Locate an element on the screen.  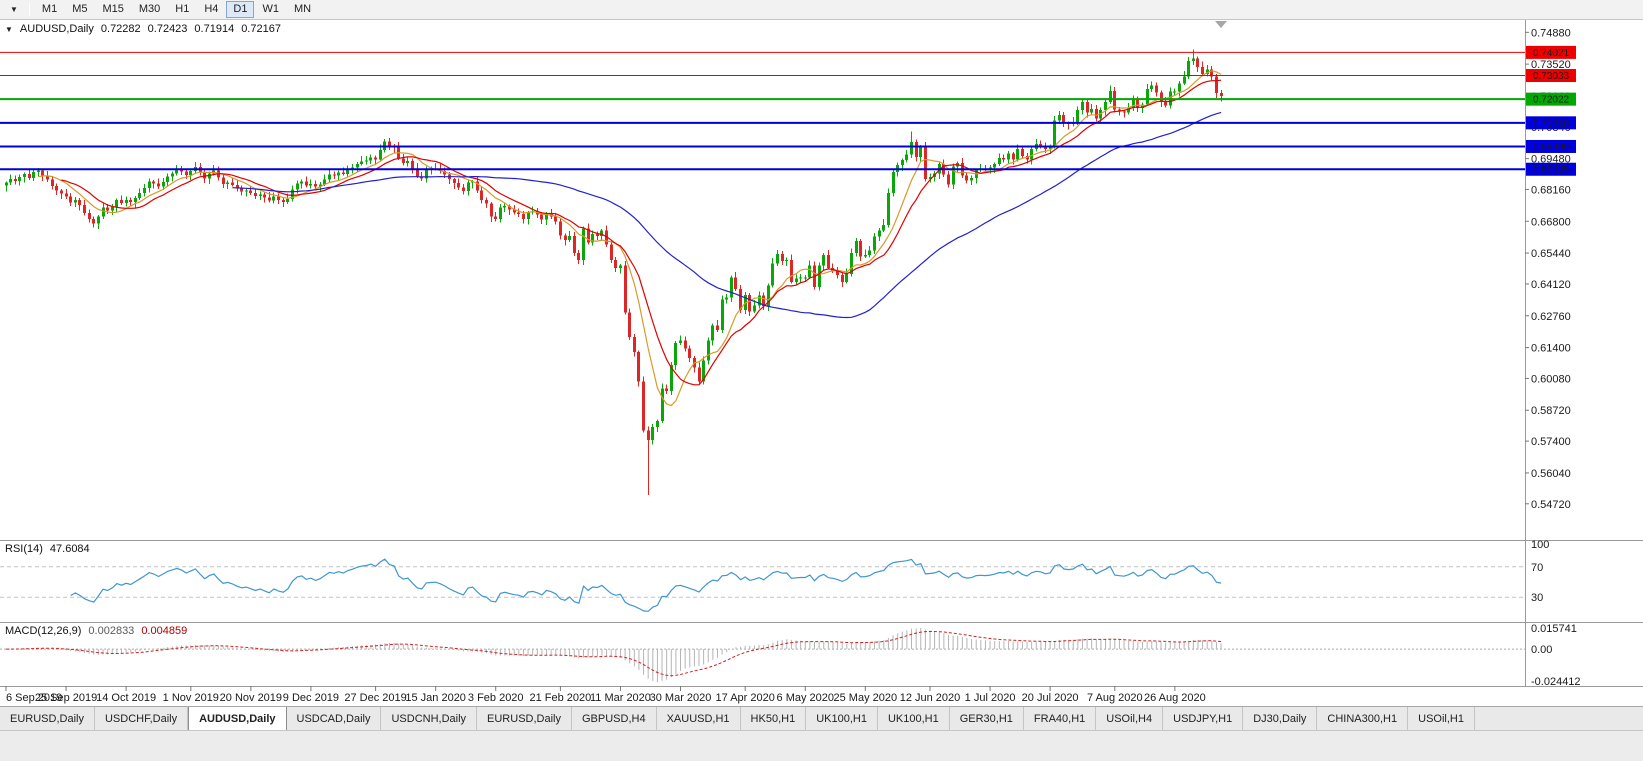
svg-text: 17 Apr 2020 is located at coordinates (745, 698).